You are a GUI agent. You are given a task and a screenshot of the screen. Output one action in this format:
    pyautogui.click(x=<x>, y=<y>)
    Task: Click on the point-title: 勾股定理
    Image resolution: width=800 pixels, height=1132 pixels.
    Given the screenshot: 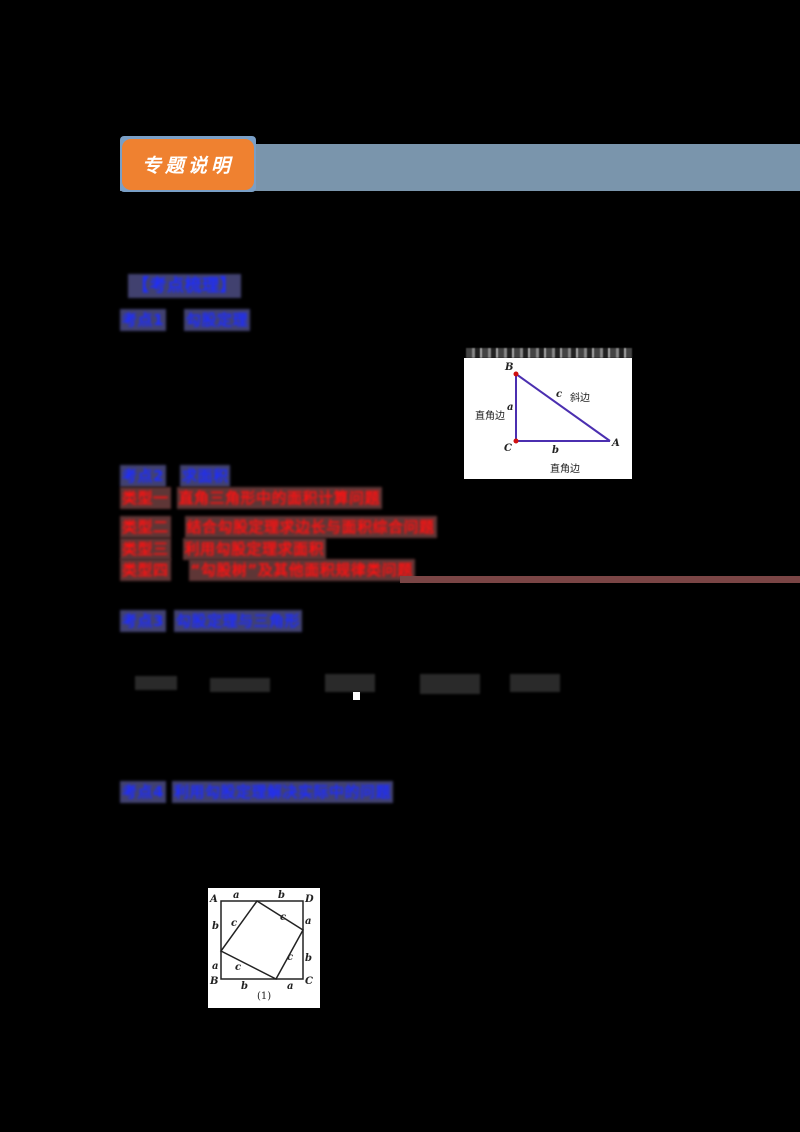 What is the action you would take?
    pyautogui.click(x=216, y=320)
    